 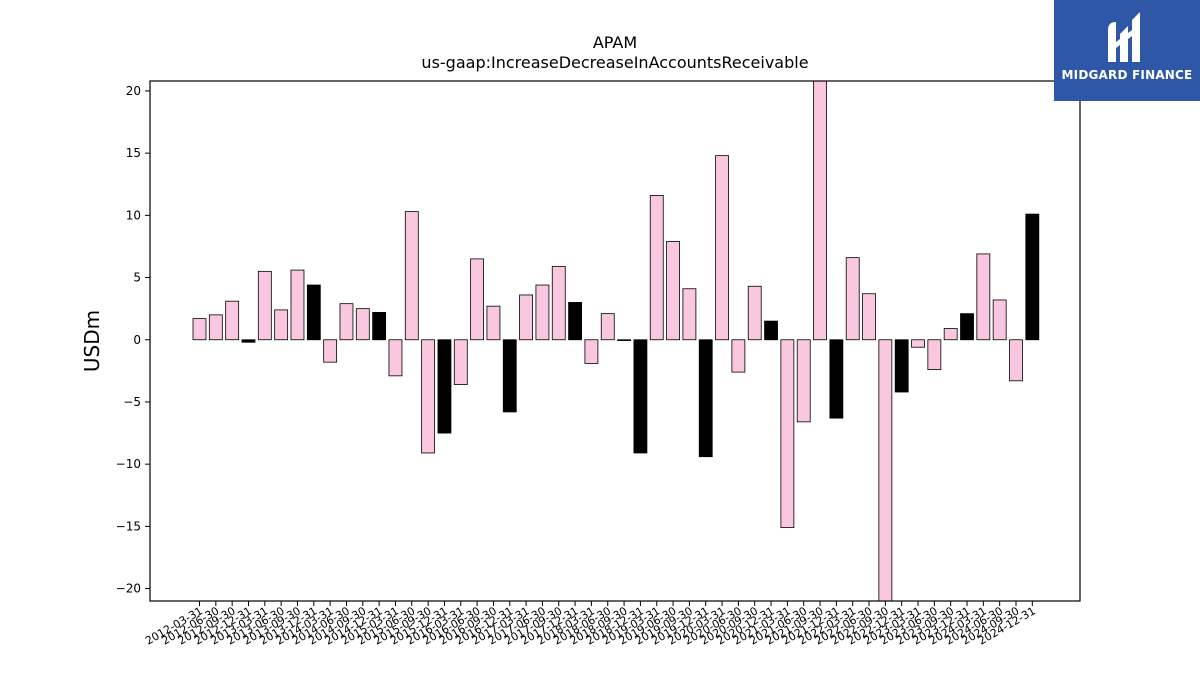 I want to click on y-tick-label: 5, so click(x=137, y=278).